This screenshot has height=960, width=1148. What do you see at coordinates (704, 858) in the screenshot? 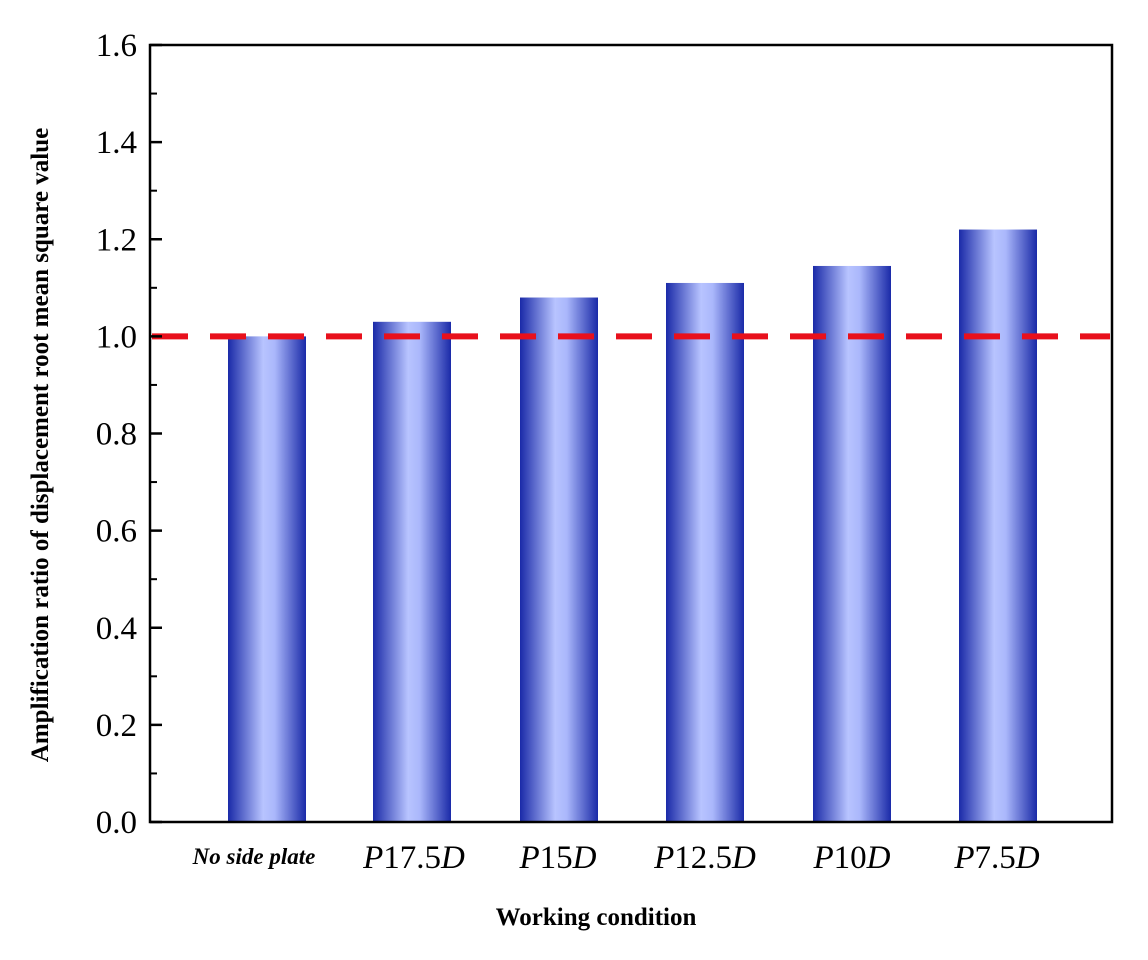
I see `x-tick-label: P12.5D` at bounding box center [704, 858].